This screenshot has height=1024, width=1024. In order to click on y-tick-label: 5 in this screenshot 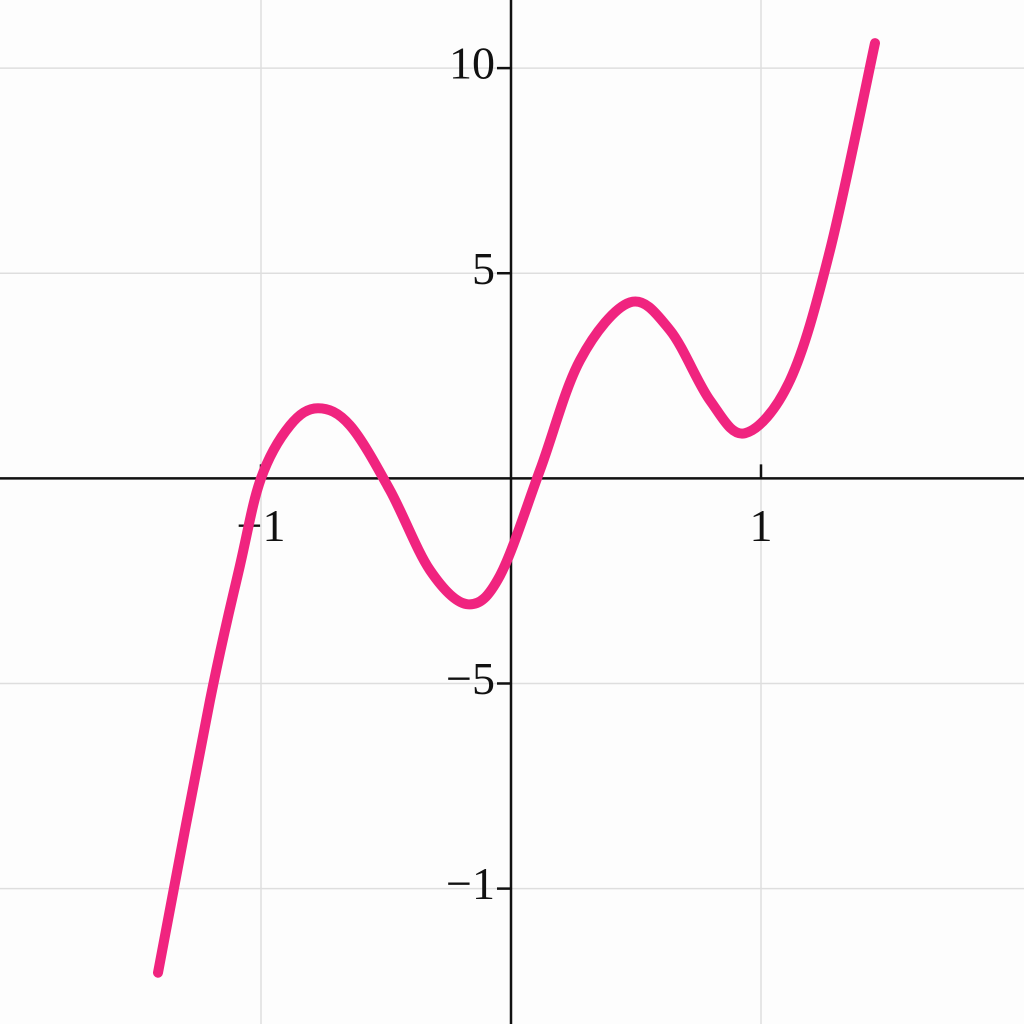, I will do `click(483, 268)`.